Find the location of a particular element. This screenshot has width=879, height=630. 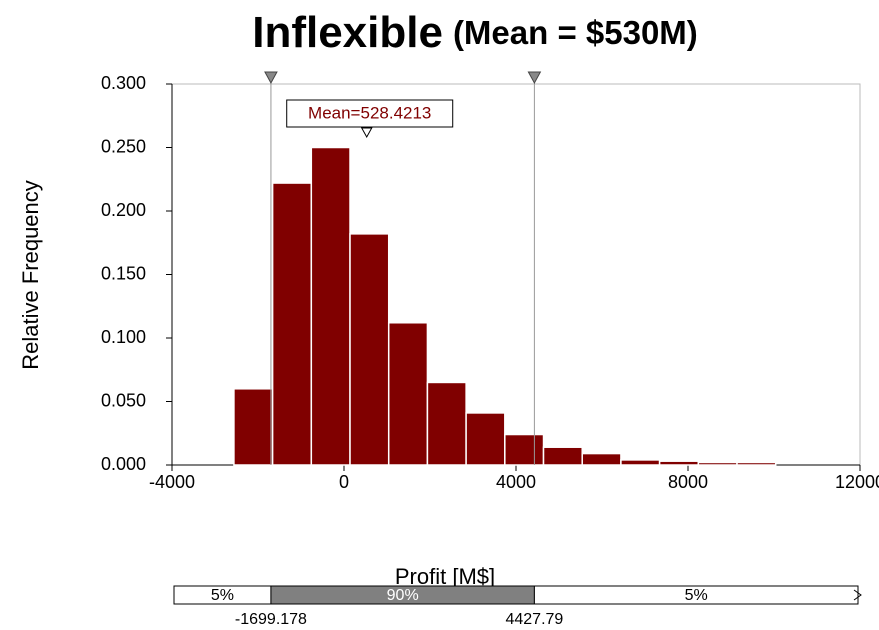

y-tick-label: 0.250 is located at coordinates (123, 146).